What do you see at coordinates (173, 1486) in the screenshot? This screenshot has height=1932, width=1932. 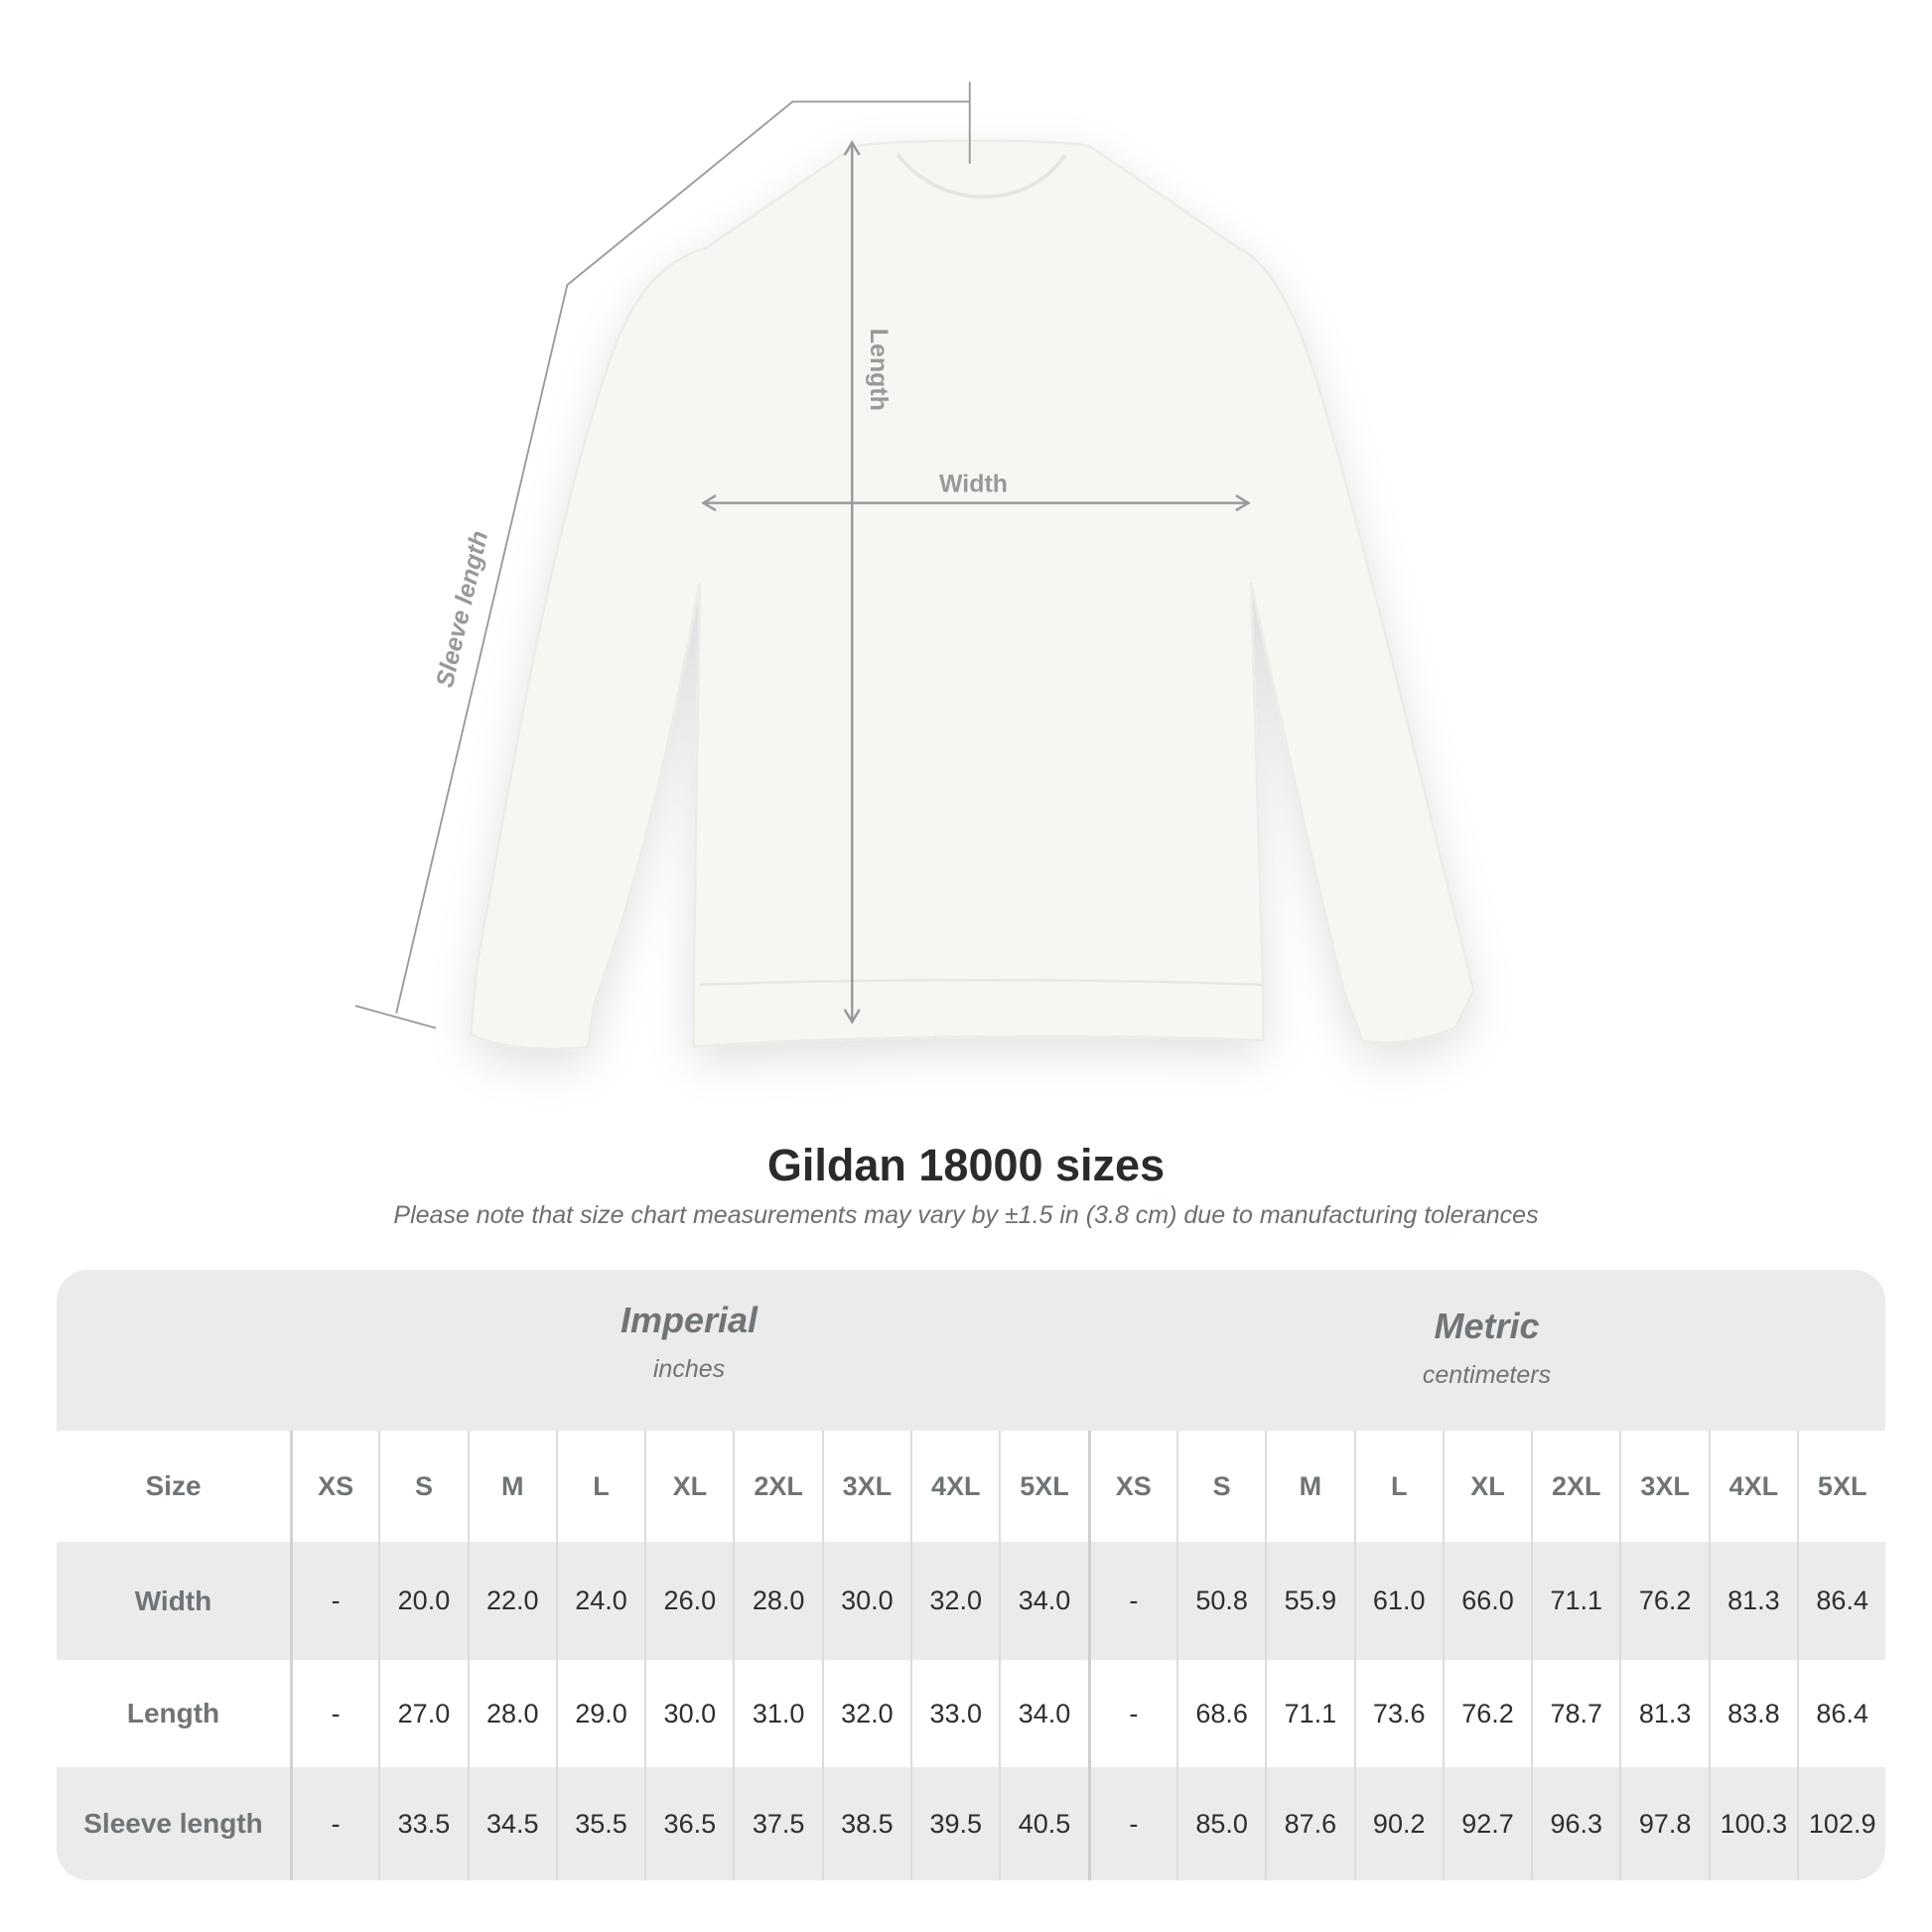 I see `size-label: Size` at bounding box center [173, 1486].